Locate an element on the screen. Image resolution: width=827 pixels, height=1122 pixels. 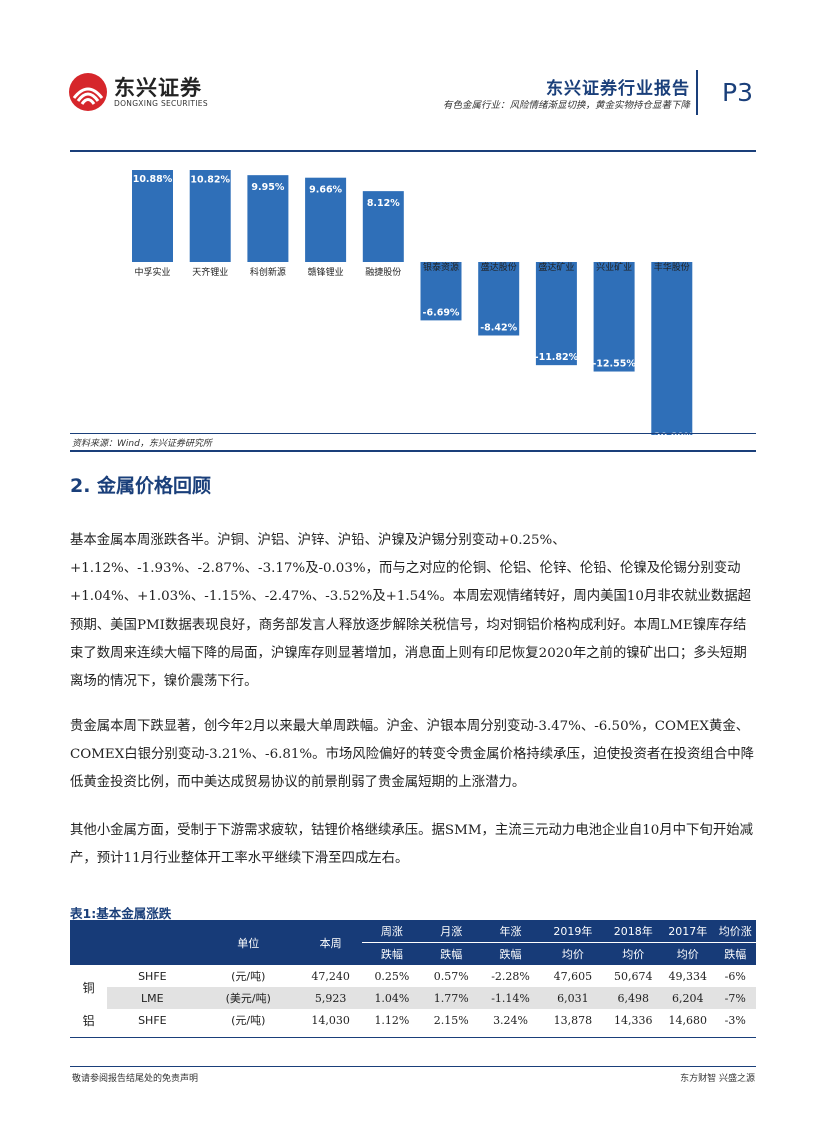
cell-2019-avg: 47,605 is located at coordinates (573, 976).